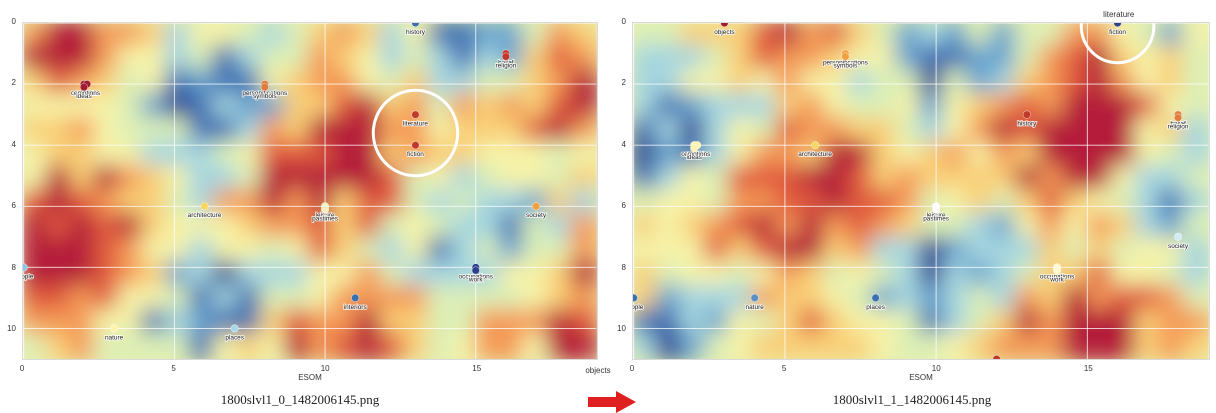 This screenshot has width=1216, height=413. What do you see at coordinates (536, 215) in the screenshot?
I see `point-label: society` at bounding box center [536, 215].